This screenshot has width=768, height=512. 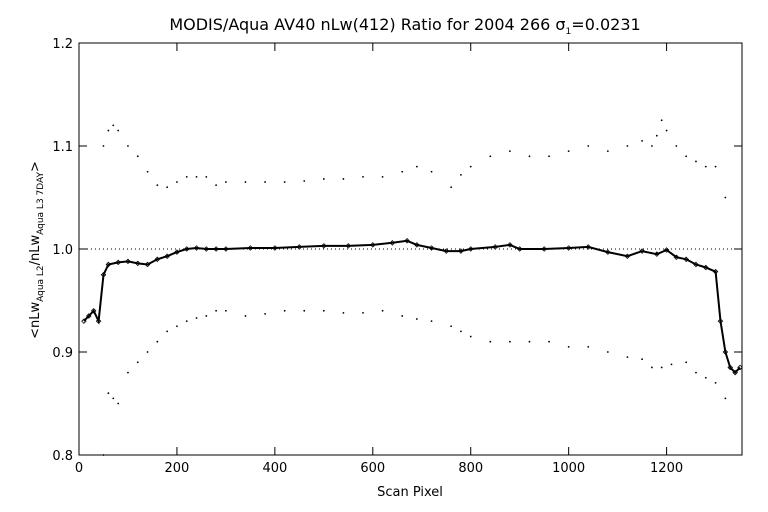 What do you see at coordinates (274, 468) in the screenshot?
I see `x-tick-label: 400` at bounding box center [274, 468].